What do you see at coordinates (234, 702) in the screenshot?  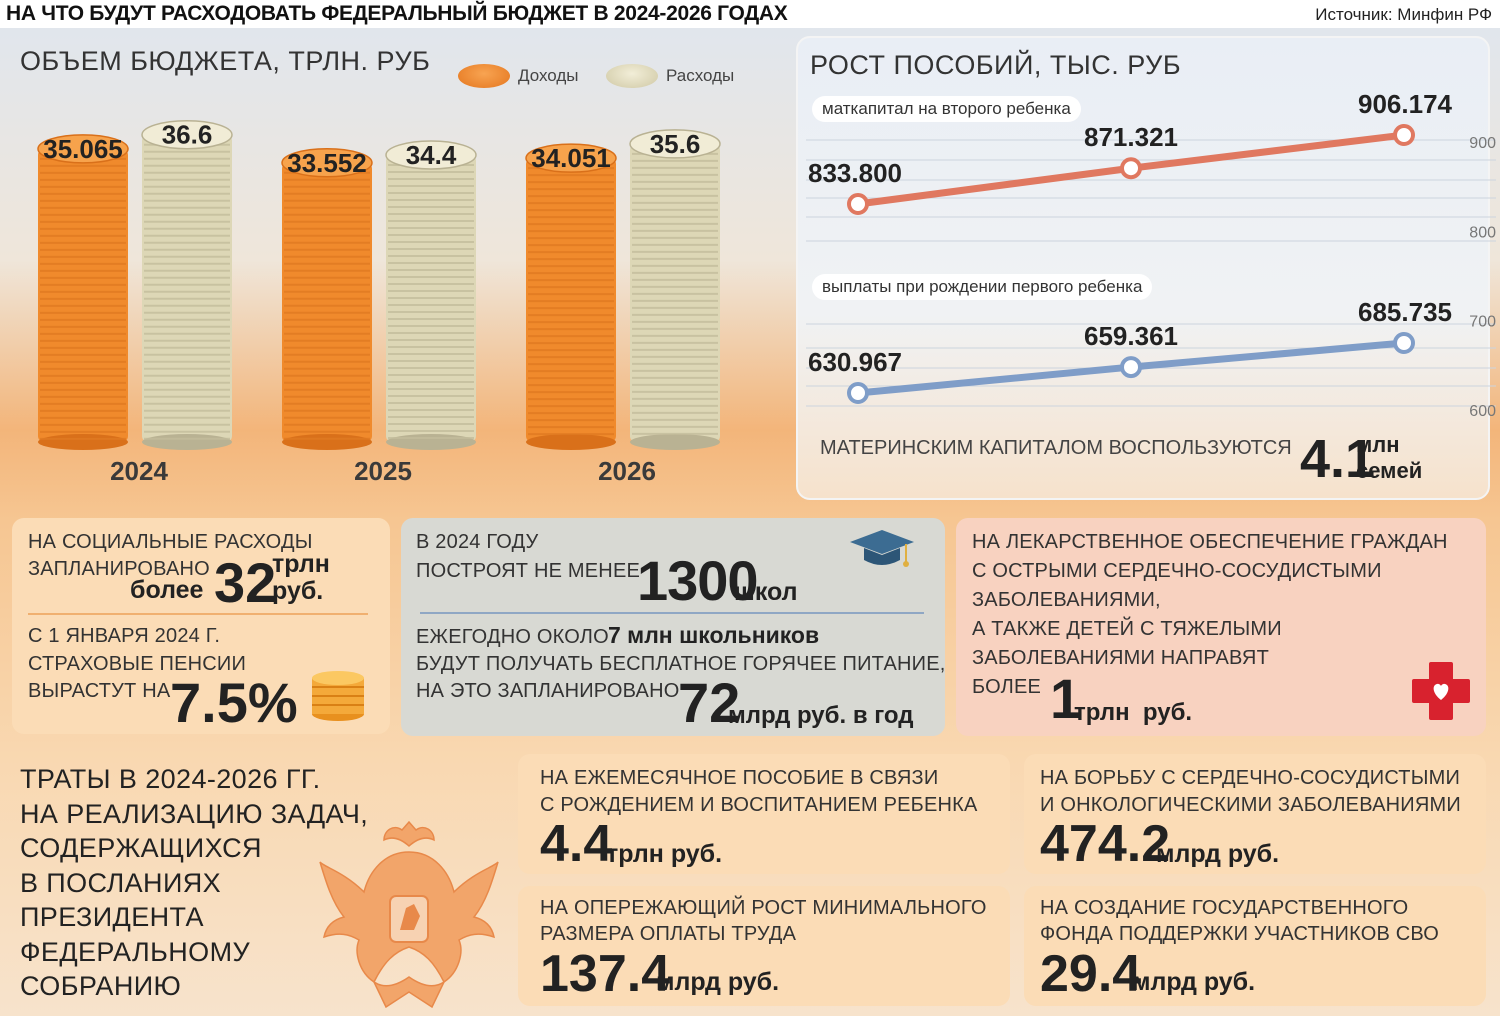 I see `pension-value: 7.5%` at bounding box center [234, 702].